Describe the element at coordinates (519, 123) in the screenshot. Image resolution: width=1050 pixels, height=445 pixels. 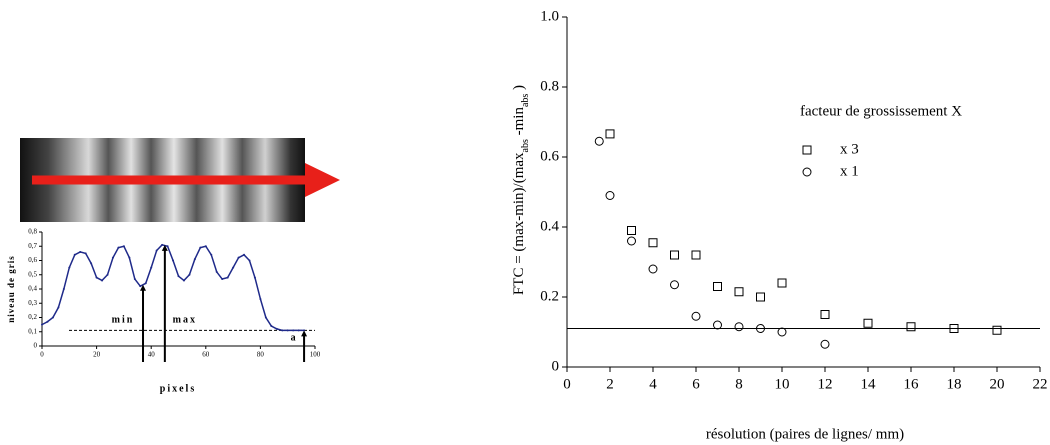
I see `y-axis-label-part: -min` at that location.